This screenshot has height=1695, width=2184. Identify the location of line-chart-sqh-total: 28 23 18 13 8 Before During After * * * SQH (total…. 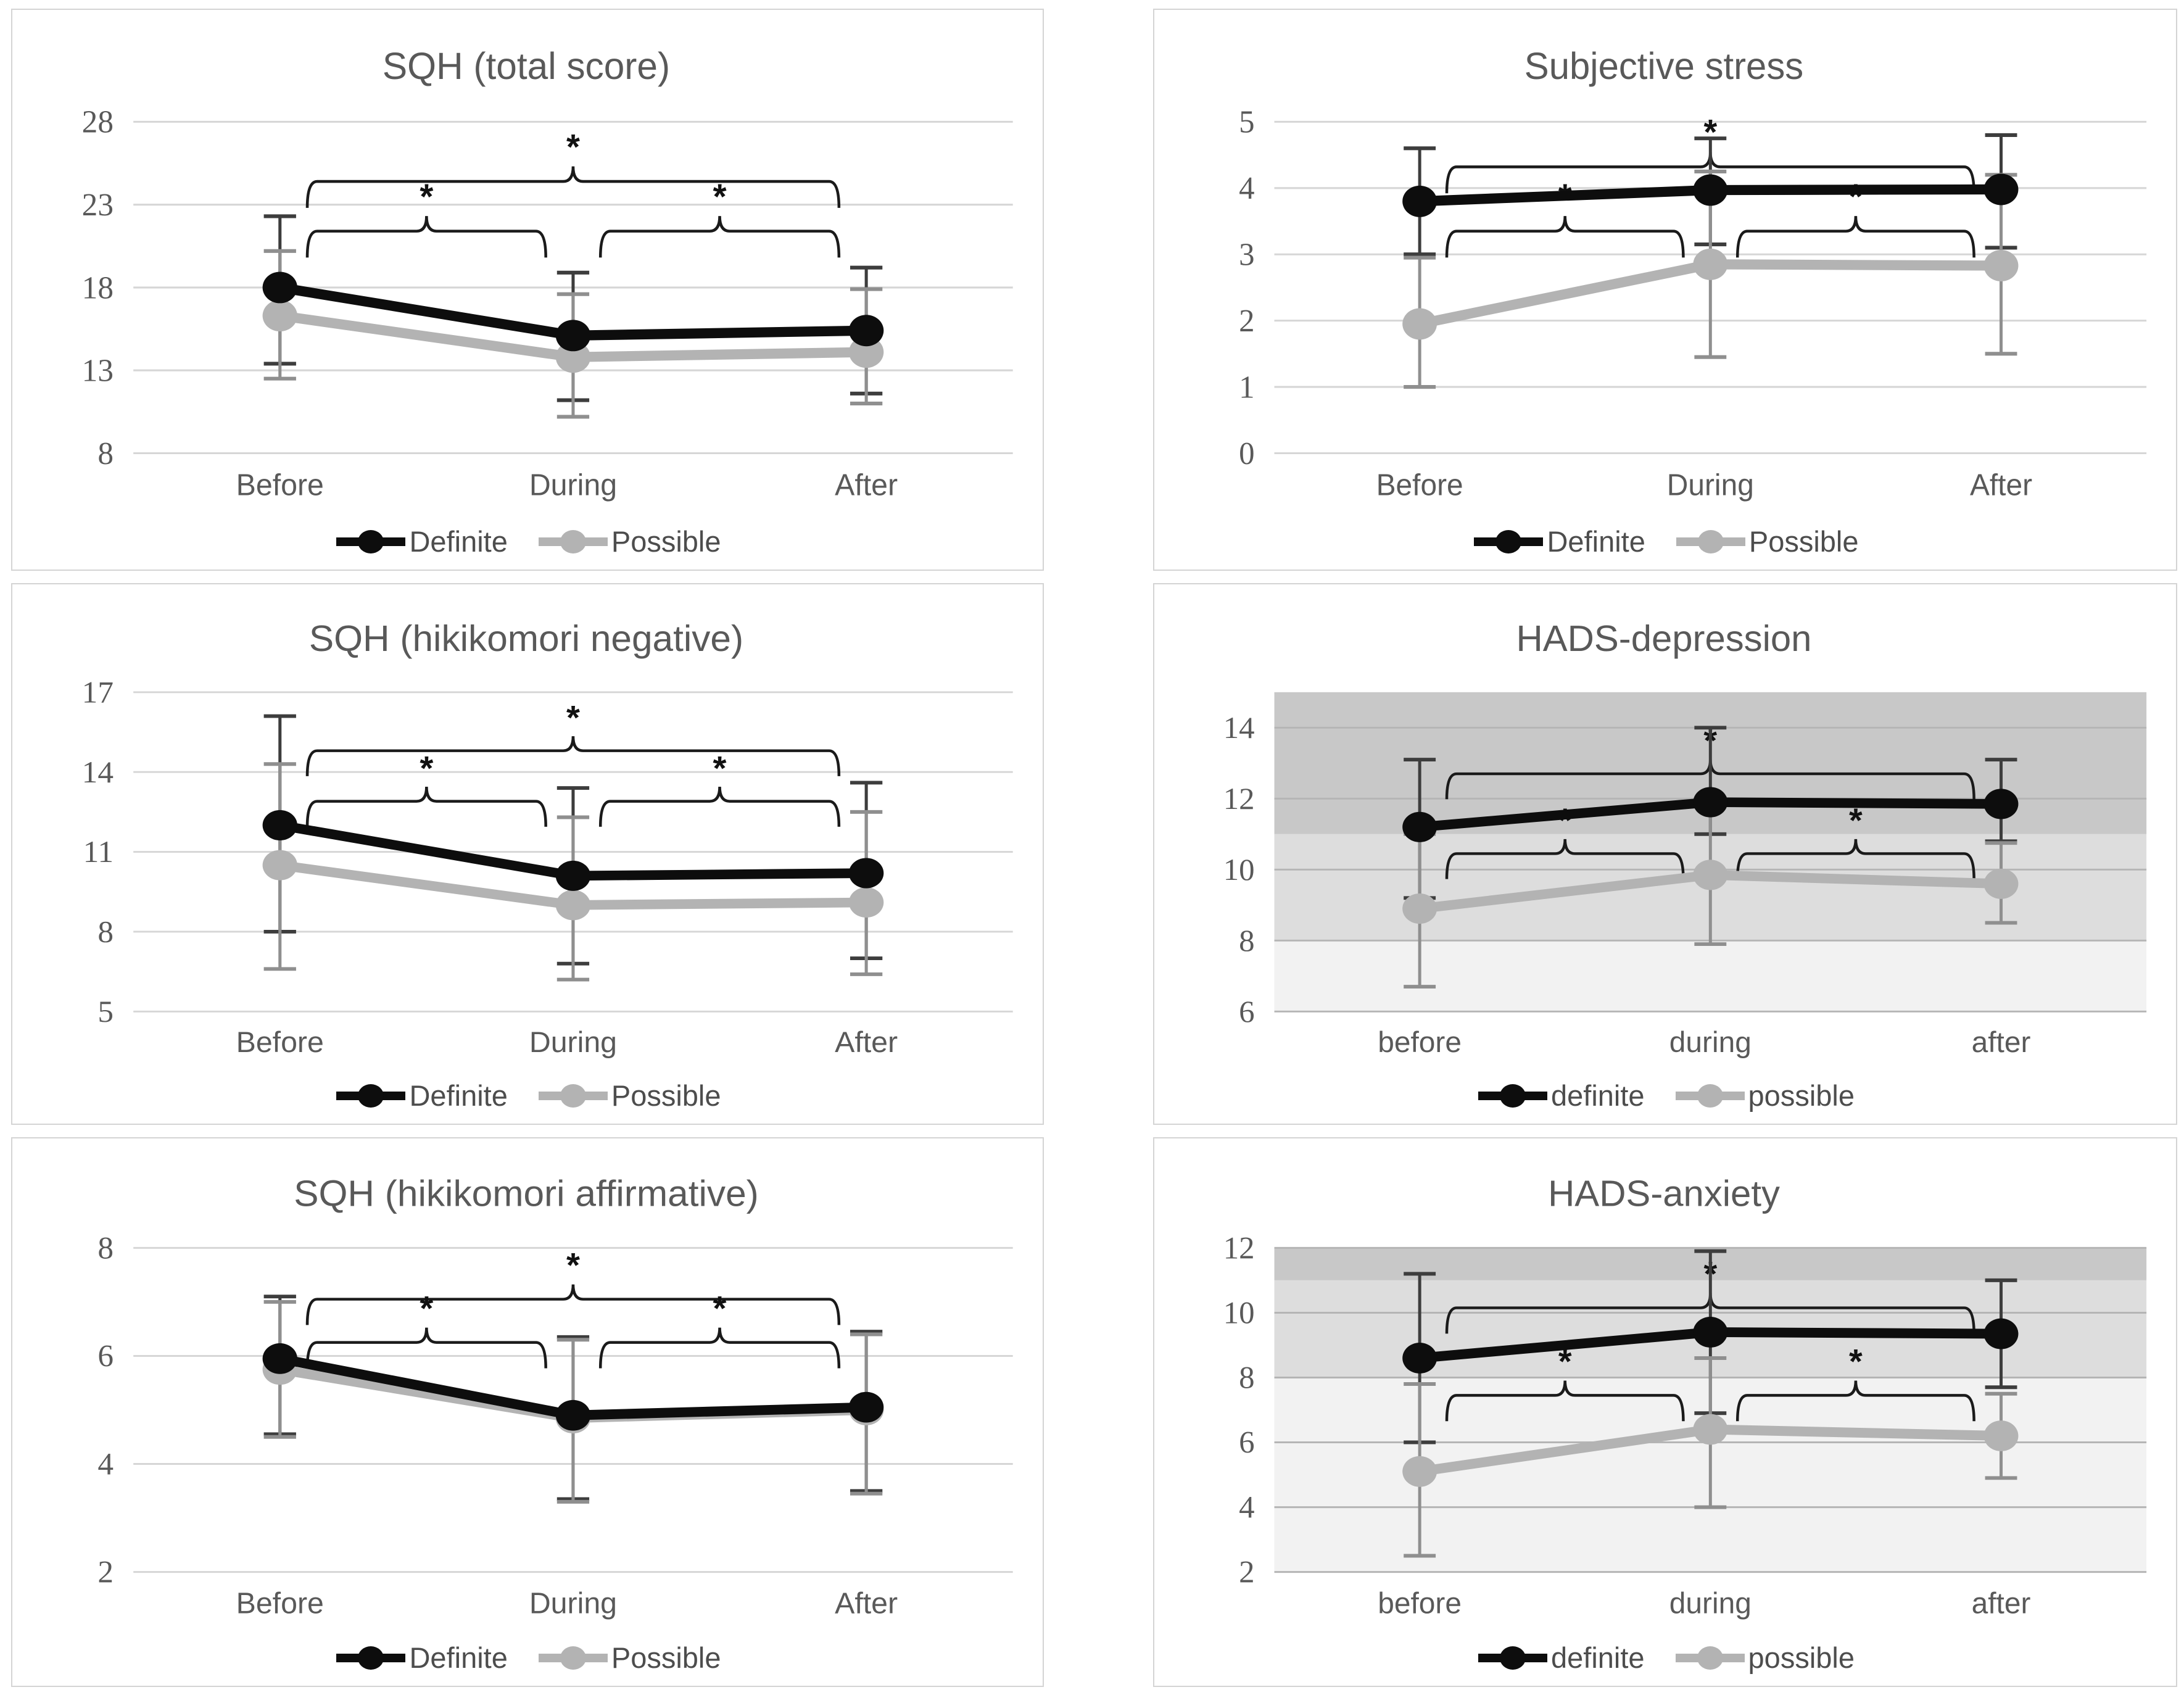
(547, 273).